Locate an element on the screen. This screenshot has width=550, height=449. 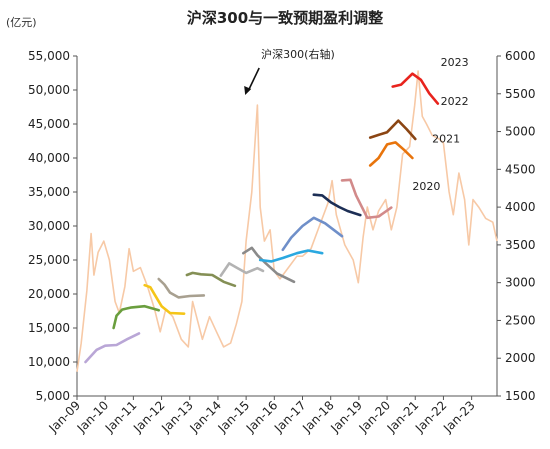
left-tick-label: 25,000 is located at coordinates (49, 260).